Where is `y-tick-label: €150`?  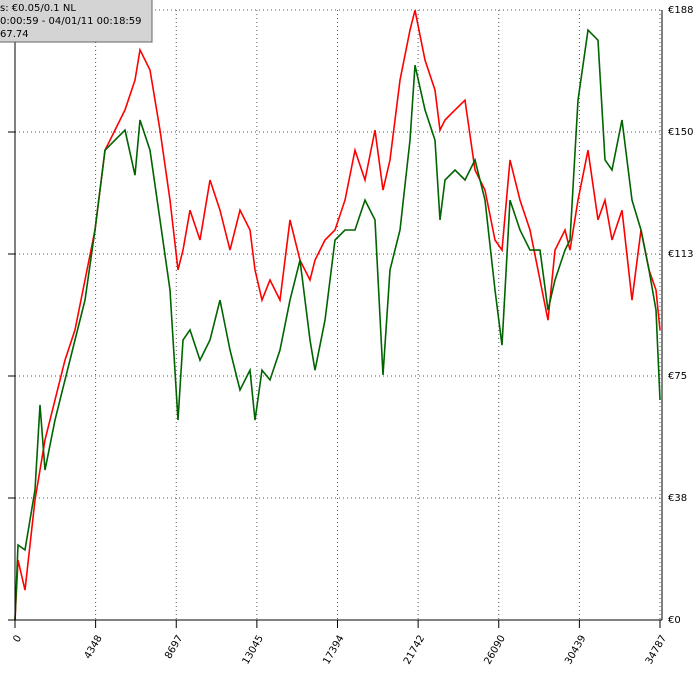 y-tick-label: €150 is located at coordinates (680, 132).